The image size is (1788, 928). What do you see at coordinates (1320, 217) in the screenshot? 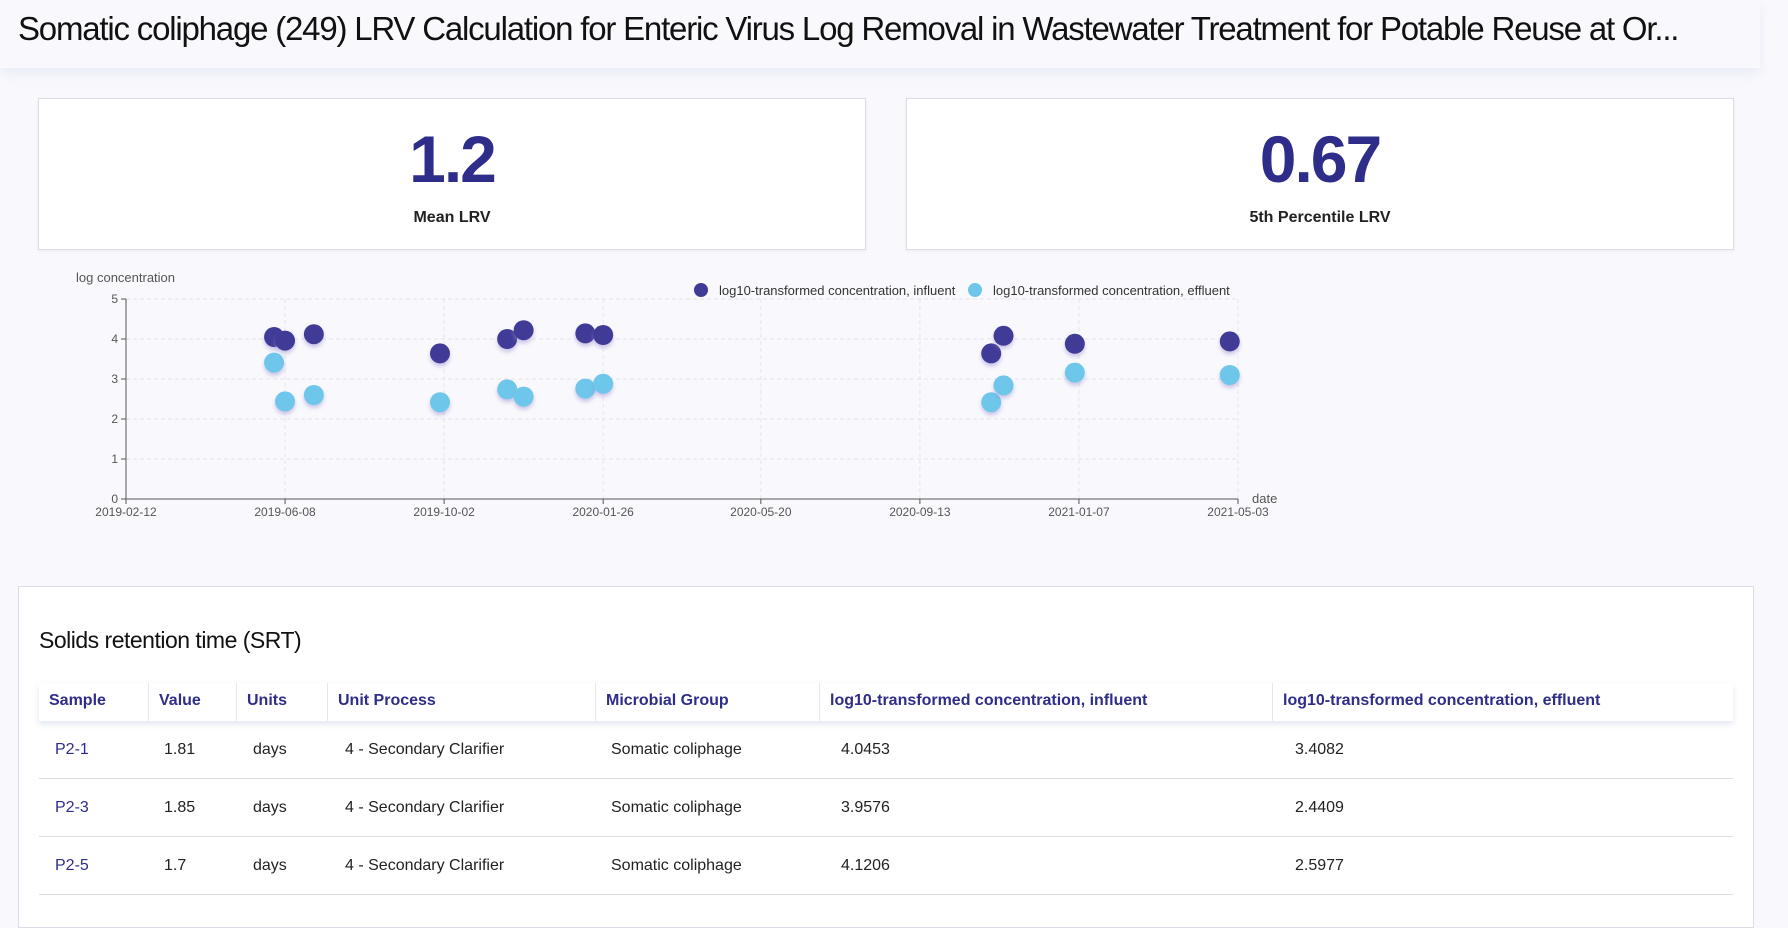
I see `percentile-lrv-label: 5th Percentile LRV` at bounding box center [1320, 217].